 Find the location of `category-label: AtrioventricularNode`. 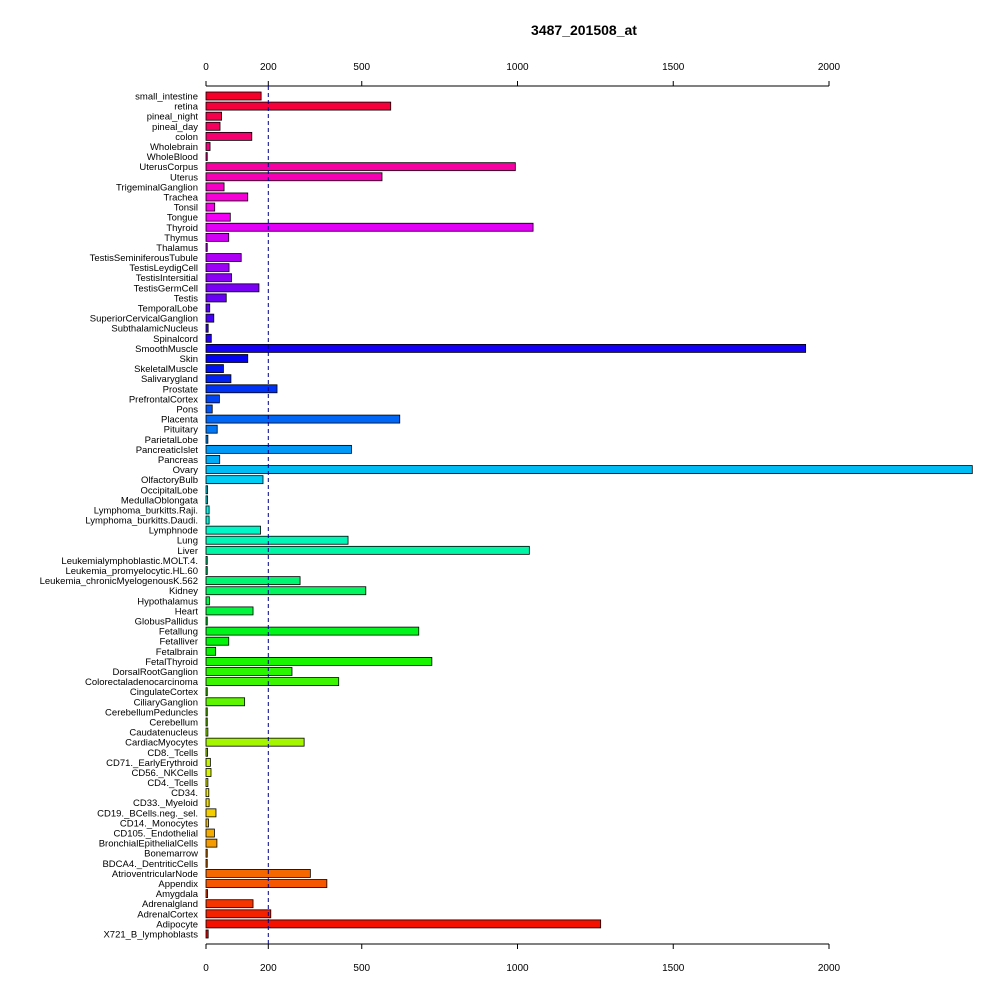

category-label: AtrioventricularNode is located at coordinates (155, 874).